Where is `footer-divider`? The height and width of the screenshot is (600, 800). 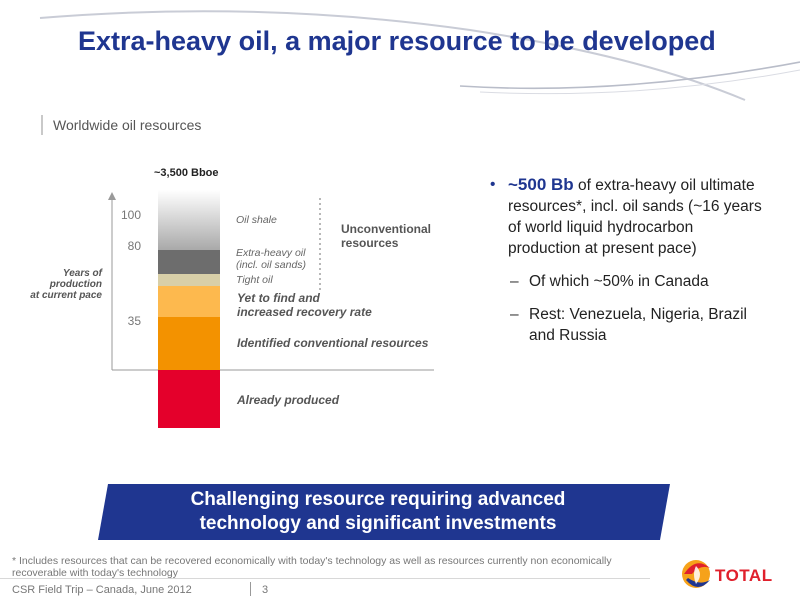 footer-divider is located at coordinates (325, 578).